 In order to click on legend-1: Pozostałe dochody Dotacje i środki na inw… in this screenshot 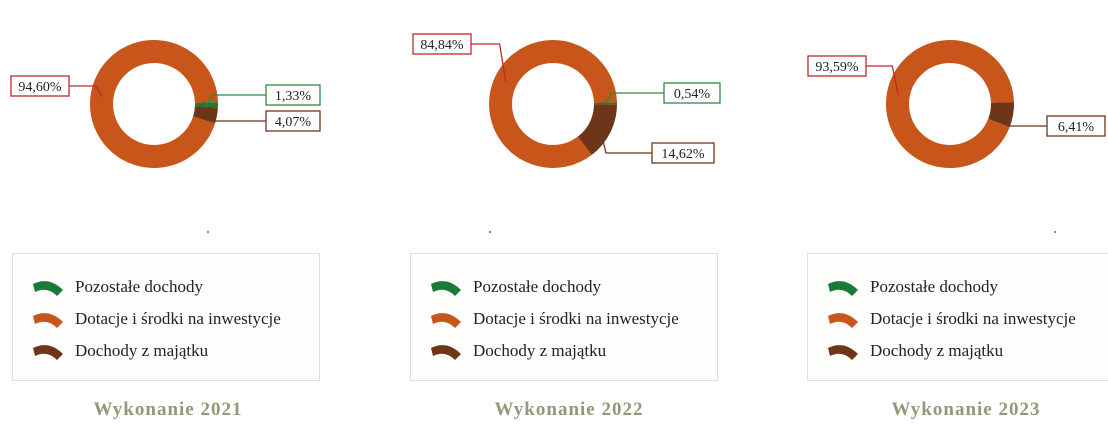, I will do `click(564, 317)`.